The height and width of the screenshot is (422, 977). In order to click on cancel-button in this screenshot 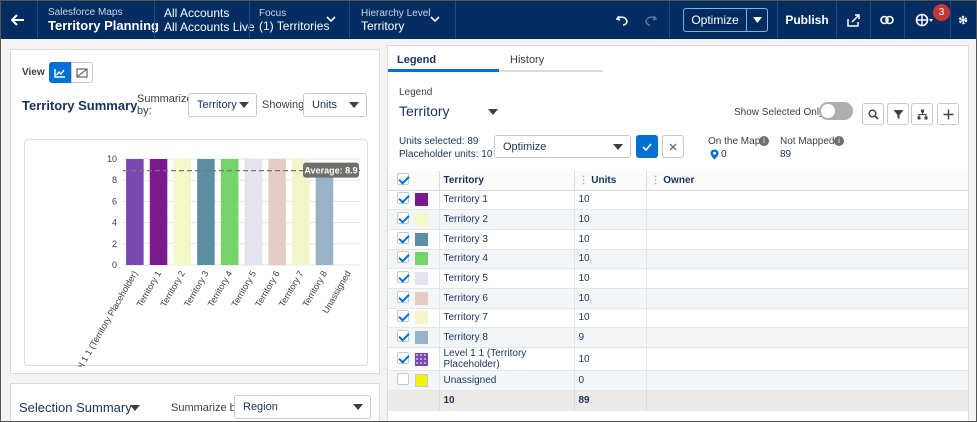, I will do `click(673, 146)`.